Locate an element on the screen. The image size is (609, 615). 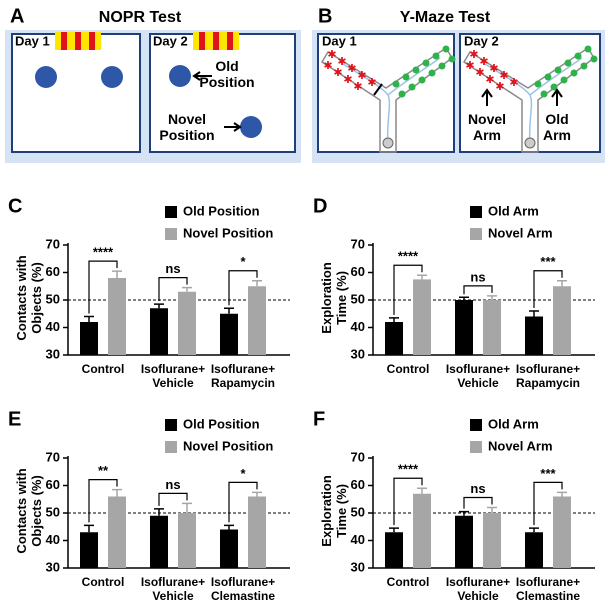
significance-label: * is located at coordinates (243, 261).